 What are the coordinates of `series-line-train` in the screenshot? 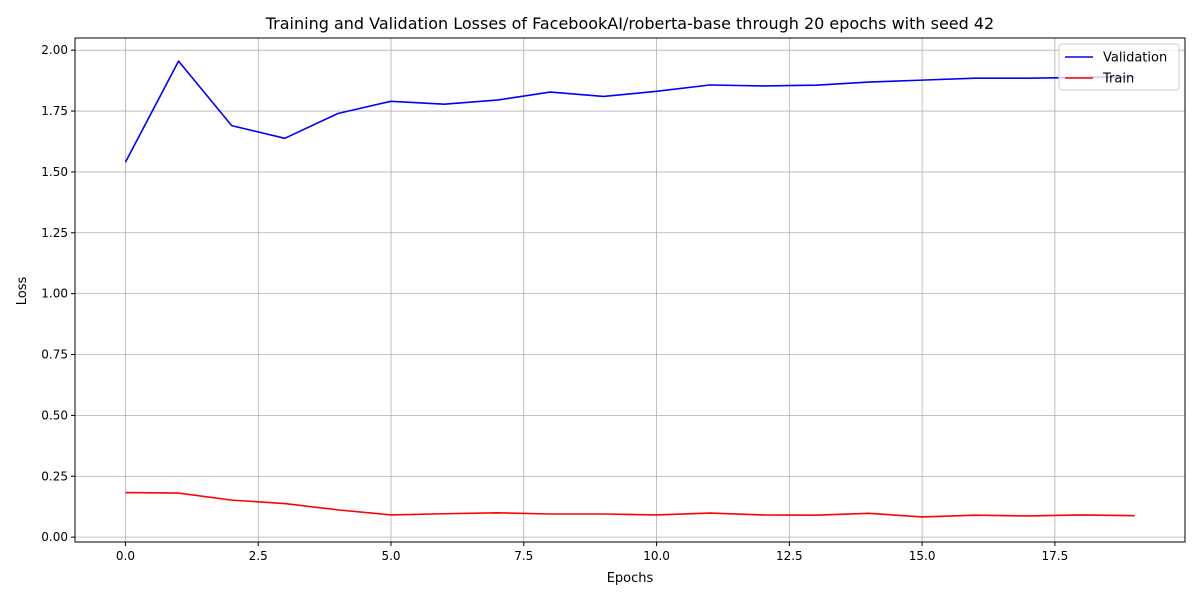 It's located at (630, 504).